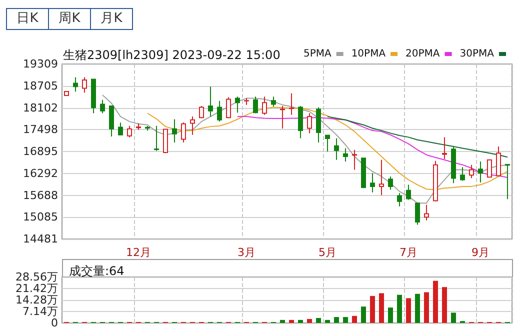  Describe the element at coordinates (40, 195) in the screenshot. I see `y-tick-label: 15688` at that location.